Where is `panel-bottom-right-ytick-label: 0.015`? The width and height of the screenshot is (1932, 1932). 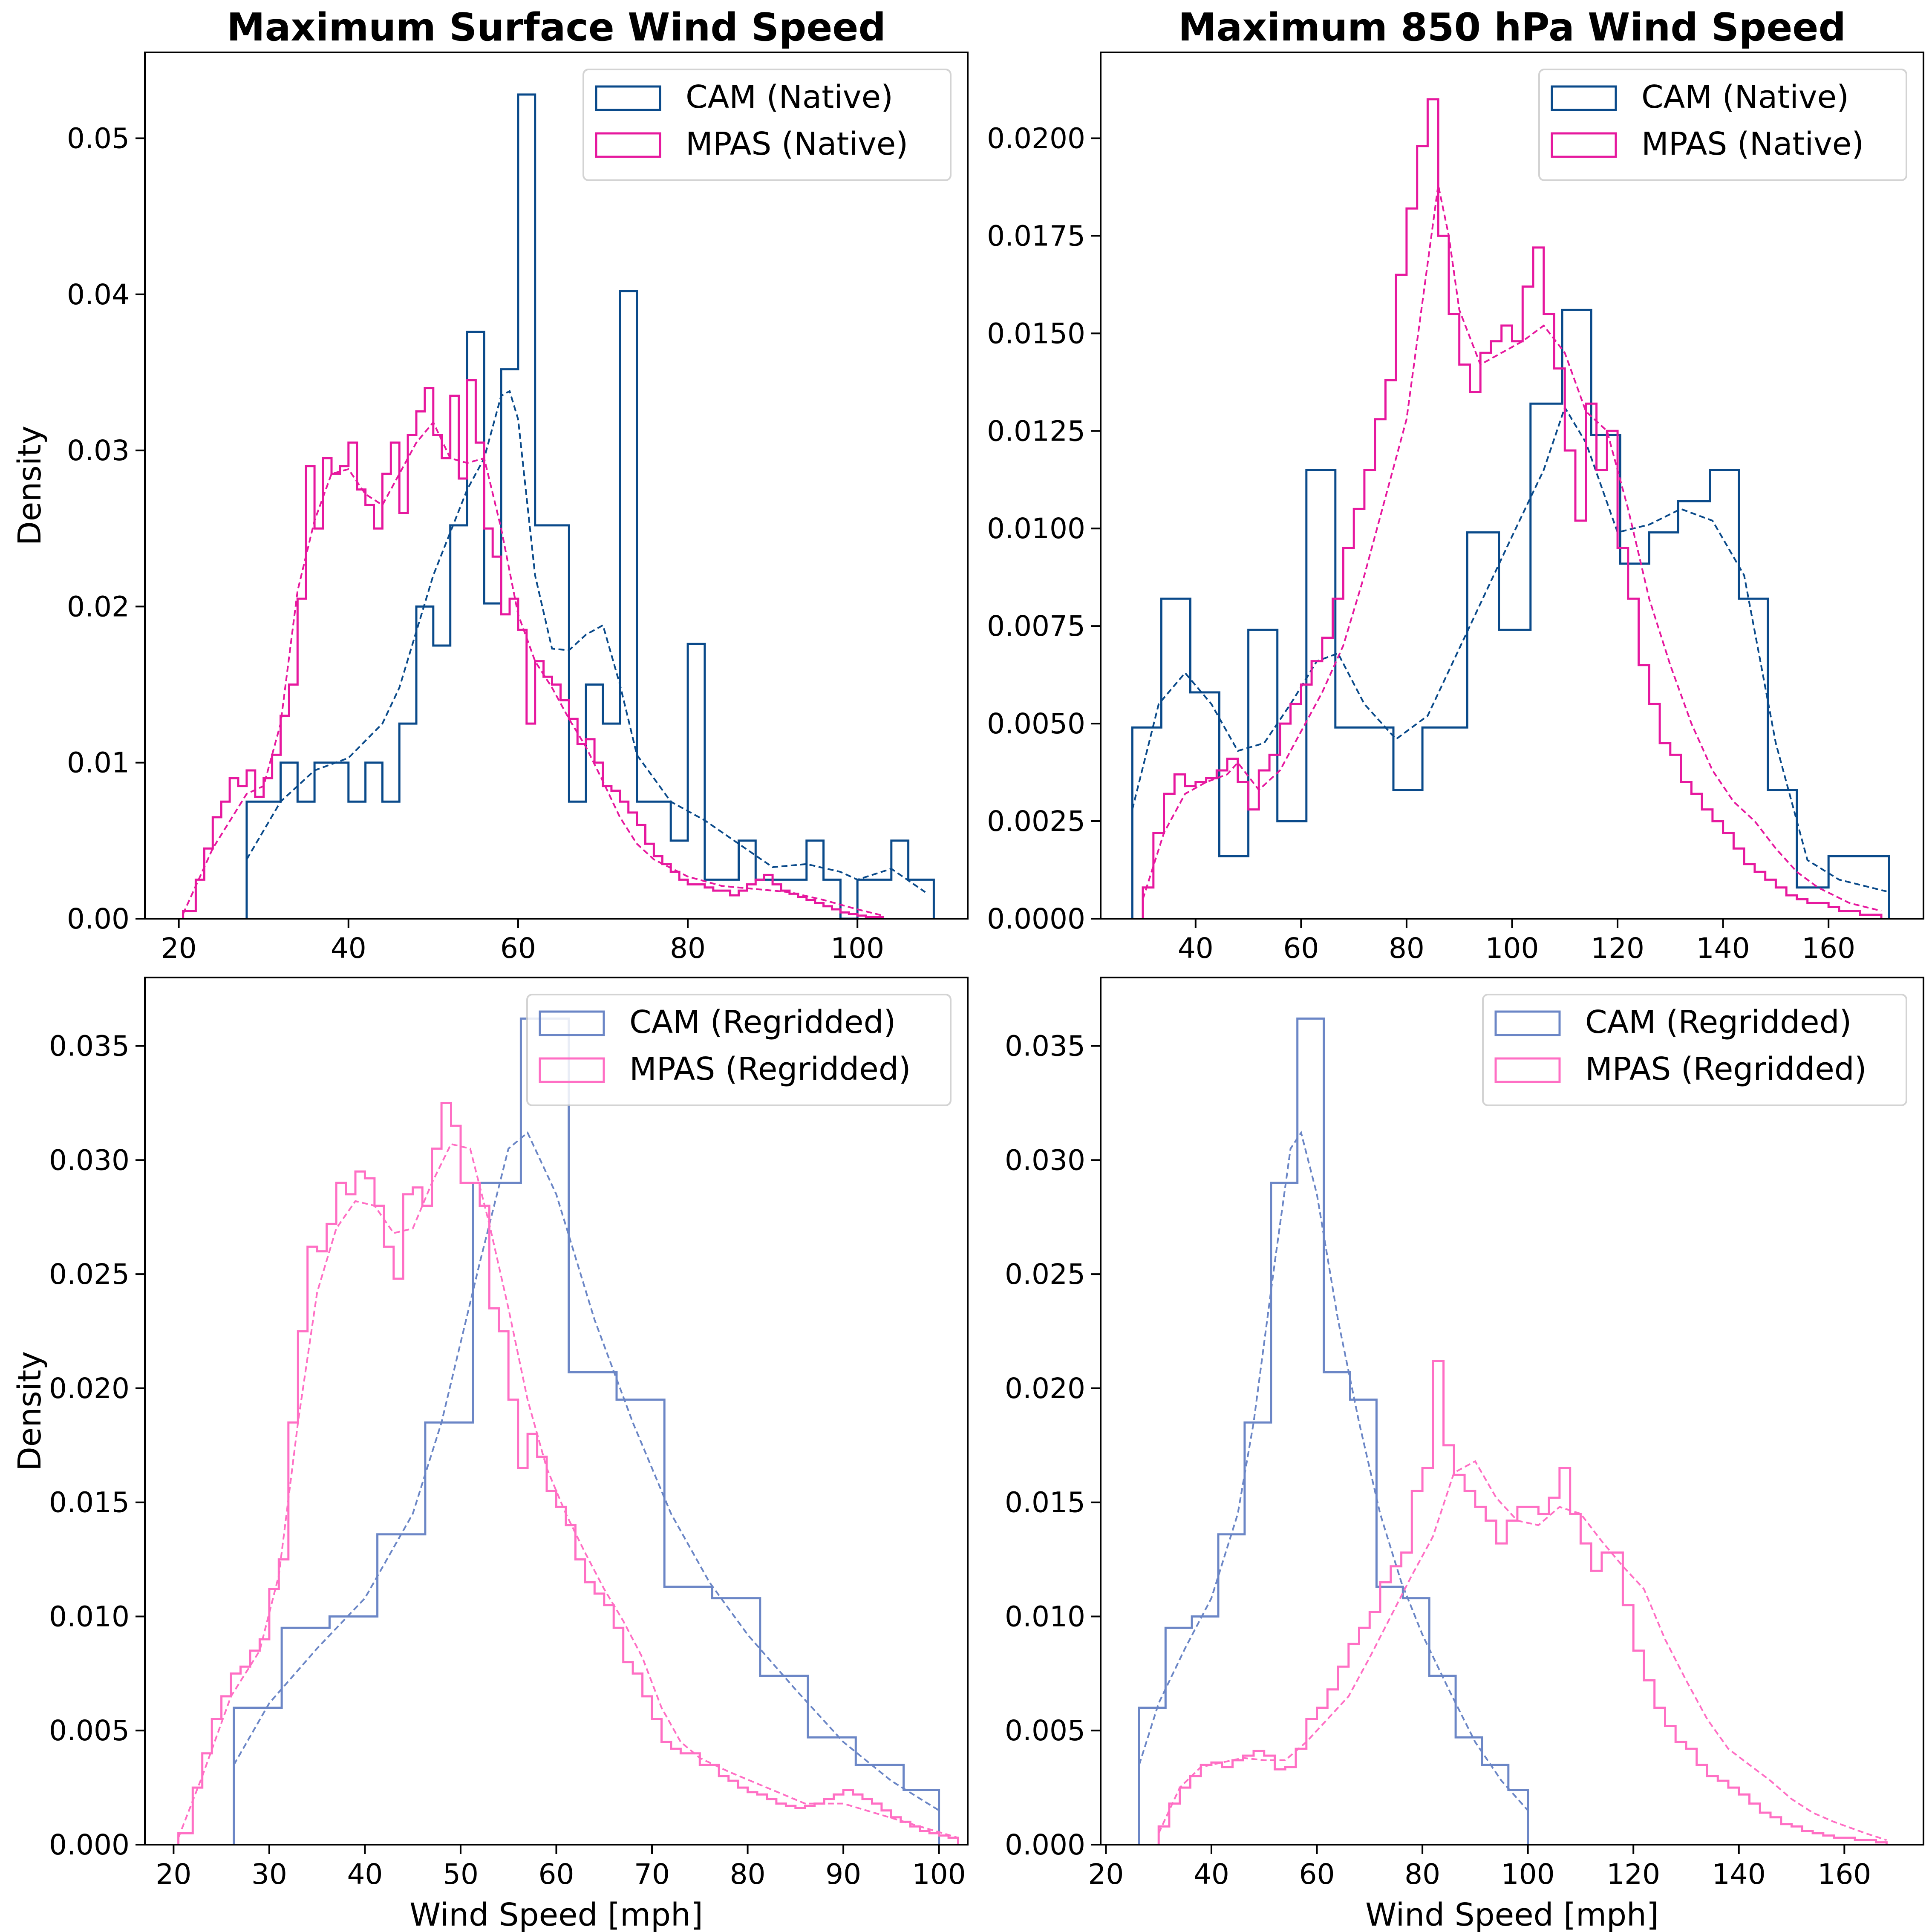 panel-bottom-right-ytick-label: 0.015 is located at coordinates (1045, 1503).